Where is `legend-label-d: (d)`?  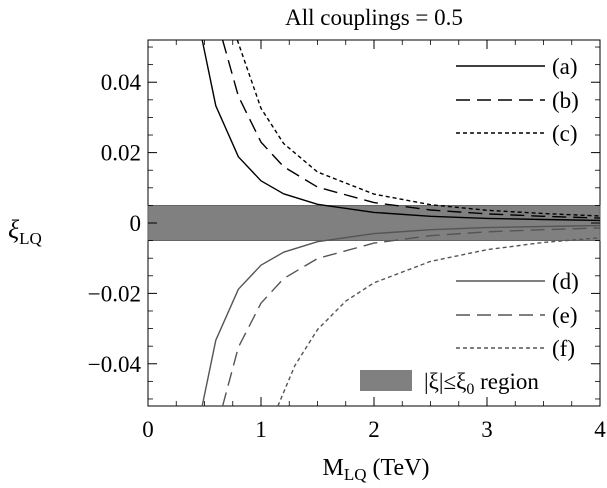 legend-label-d: (d) is located at coordinates (565, 281).